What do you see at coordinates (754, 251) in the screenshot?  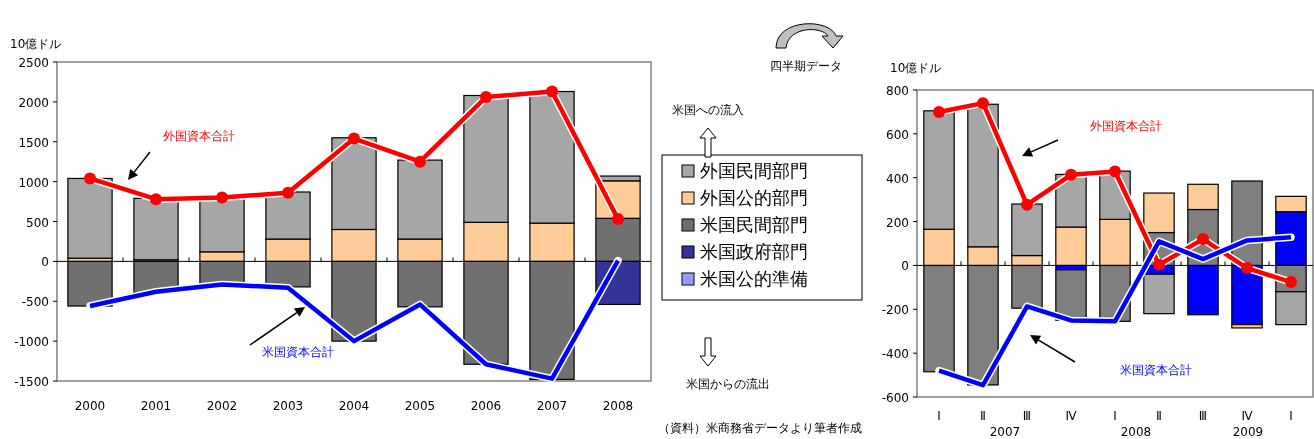 I see `legend-label: 米国政府部門` at bounding box center [754, 251].